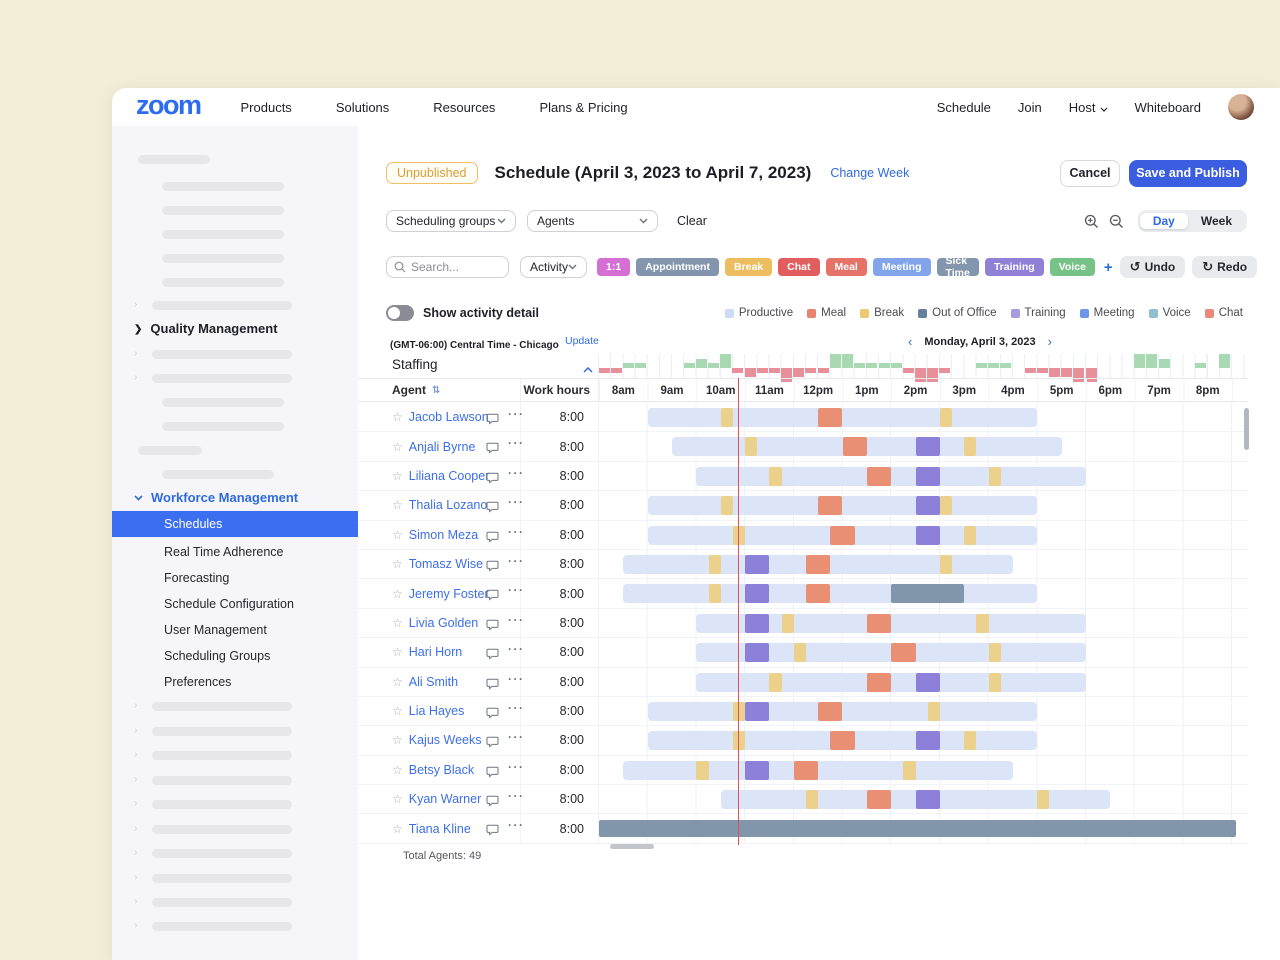  What do you see at coordinates (443, 534) in the screenshot?
I see `agent-name-link: Simon Meza` at bounding box center [443, 534].